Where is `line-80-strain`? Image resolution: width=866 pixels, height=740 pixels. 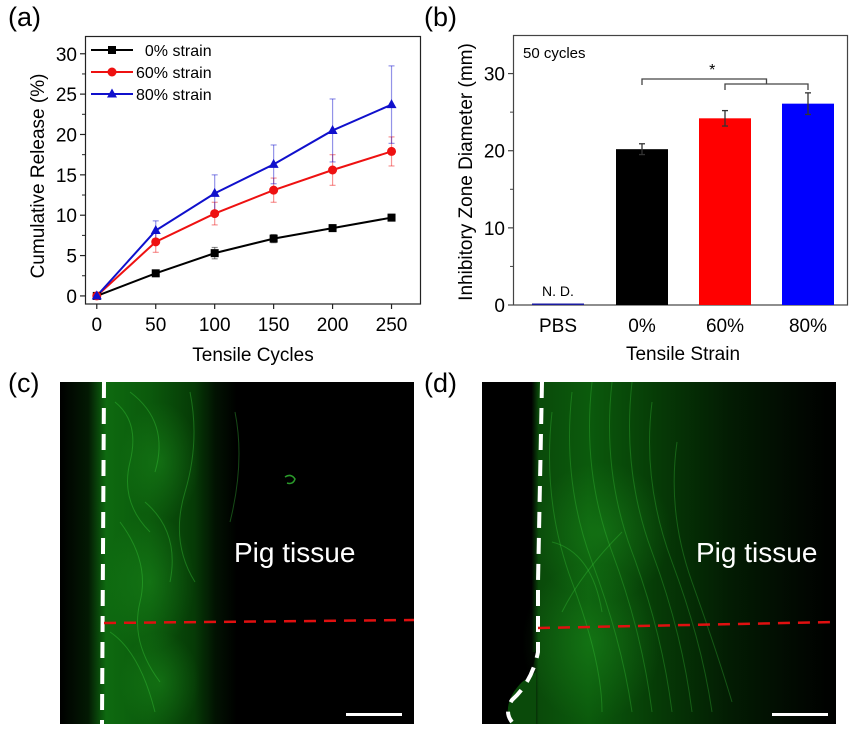 line-80-strain is located at coordinates (244, 200).